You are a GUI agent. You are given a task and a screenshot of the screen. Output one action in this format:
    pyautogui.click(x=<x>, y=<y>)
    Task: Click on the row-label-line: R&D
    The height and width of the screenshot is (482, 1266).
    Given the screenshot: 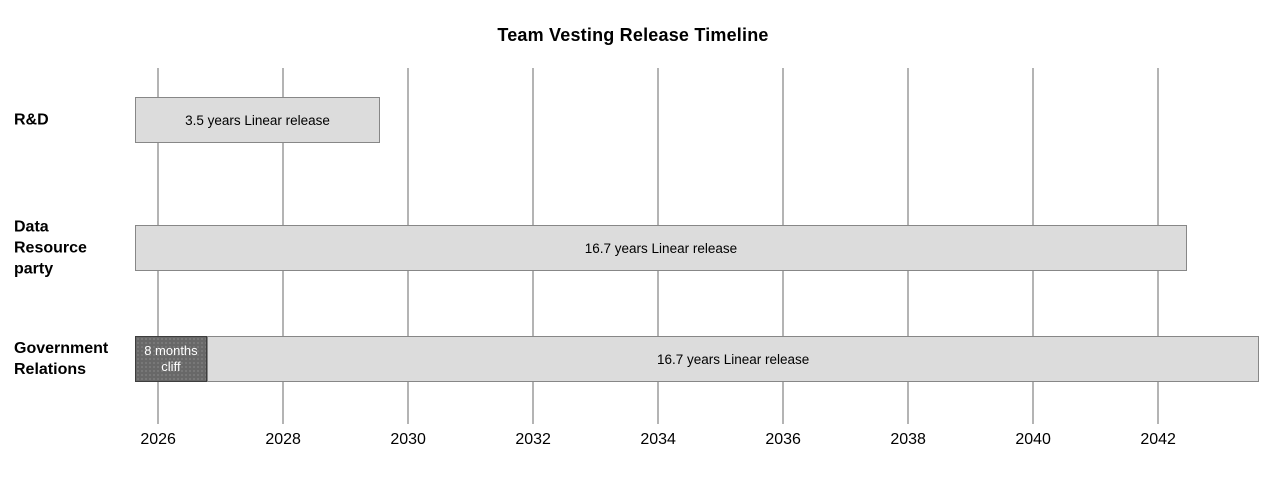 What is the action you would take?
    pyautogui.click(x=31, y=120)
    